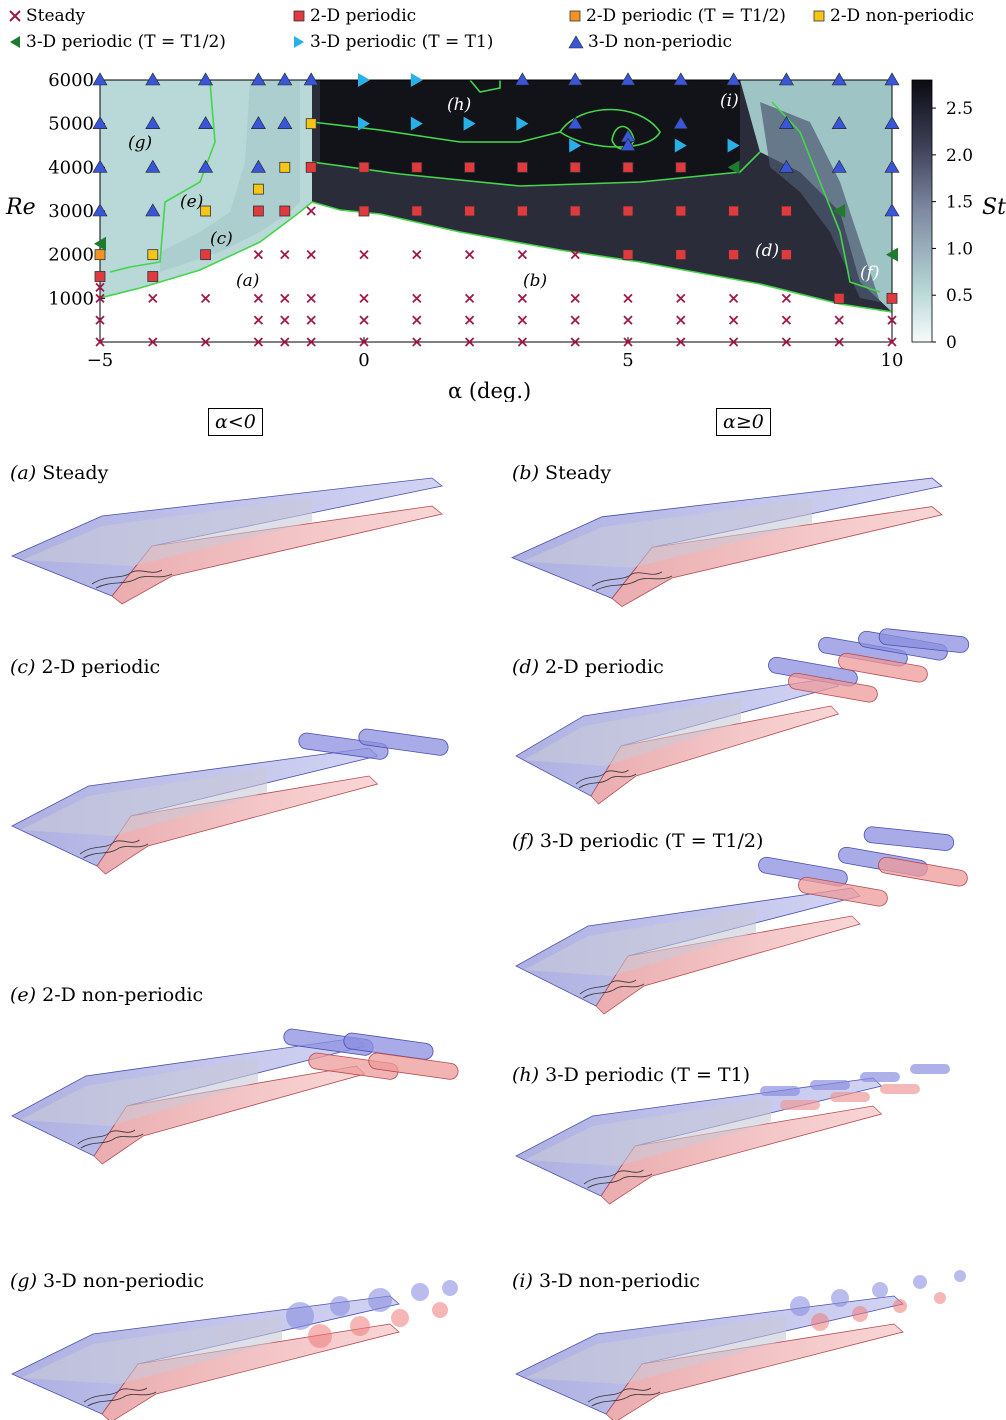 Image resolution: width=1006 pixels, height=1420 pixels. Describe the element at coordinates (892, 360) in the screenshot. I see `x-tick-label: 10` at that location.